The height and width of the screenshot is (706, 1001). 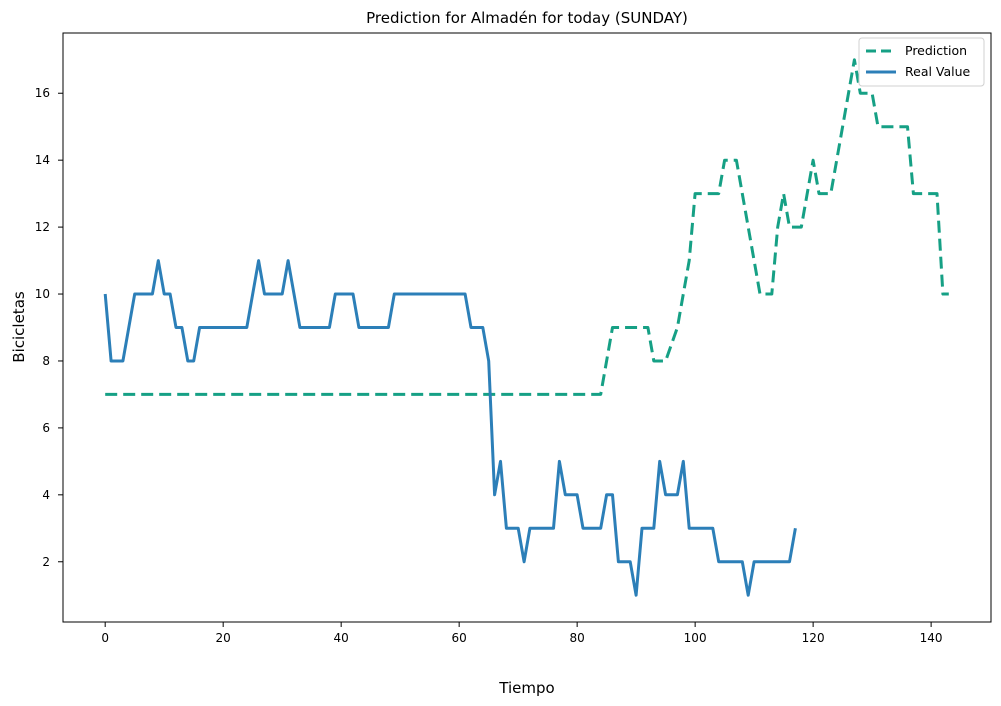 What do you see at coordinates (813, 638) in the screenshot?
I see `x-tick-label: 120` at bounding box center [813, 638].